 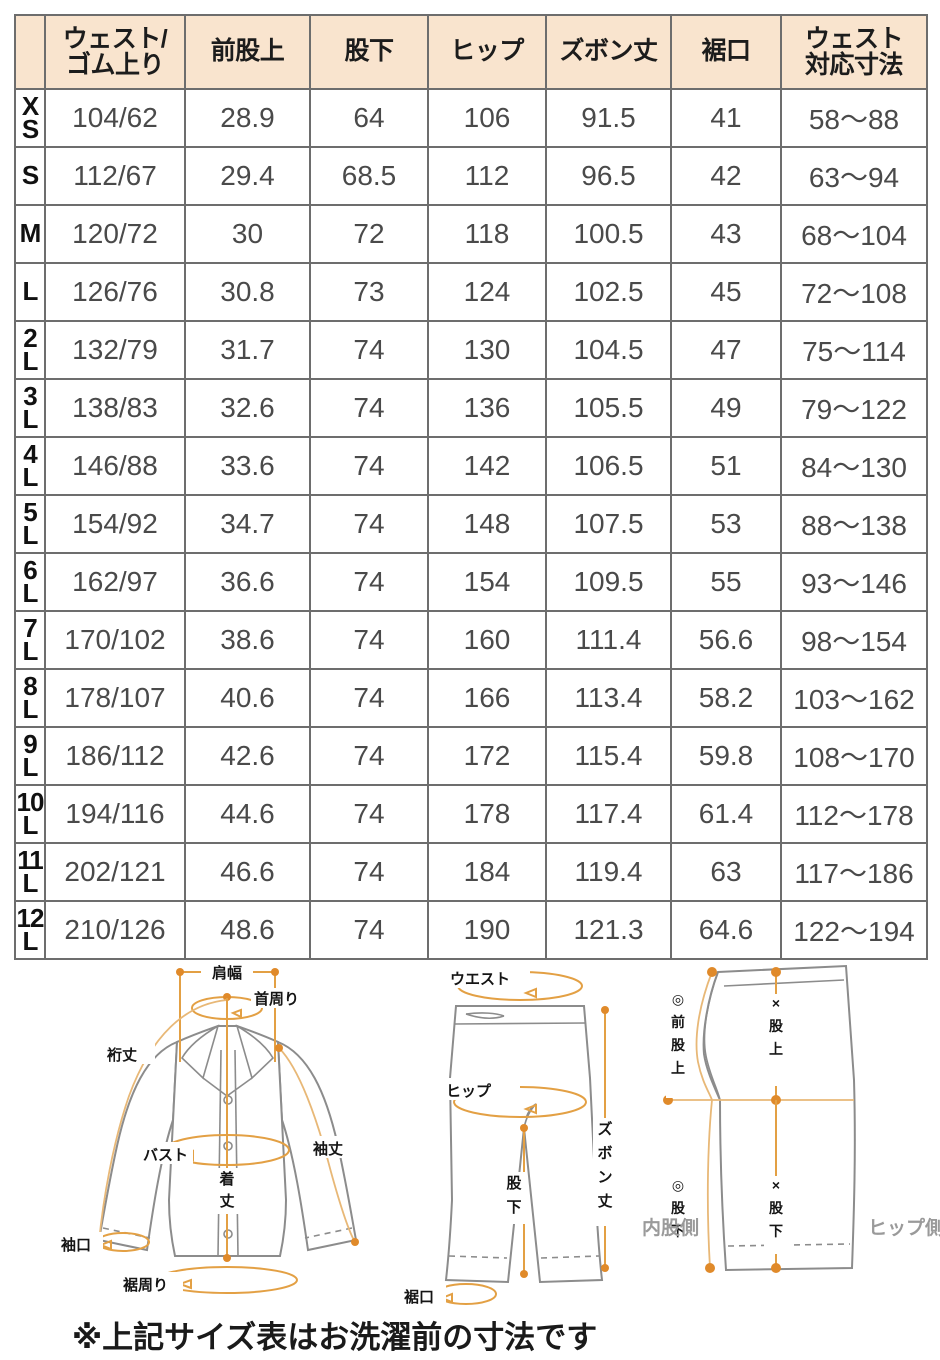 I want to click on label-hem-circumference: 裾周り, so click(x=145, y=1285).